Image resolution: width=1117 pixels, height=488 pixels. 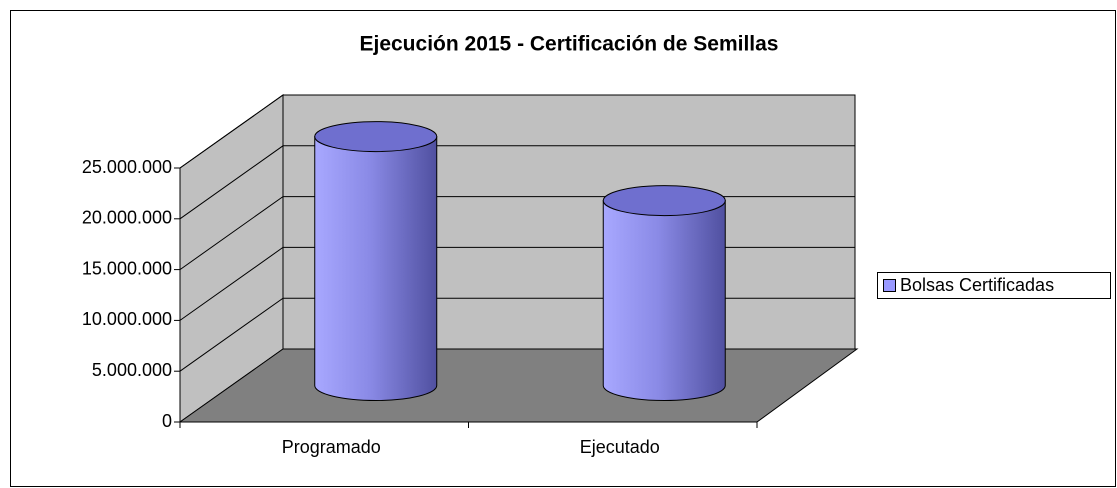 What do you see at coordinates (518, 385) in the screenshot?
I see `floor` at bounding box center [518, 385].